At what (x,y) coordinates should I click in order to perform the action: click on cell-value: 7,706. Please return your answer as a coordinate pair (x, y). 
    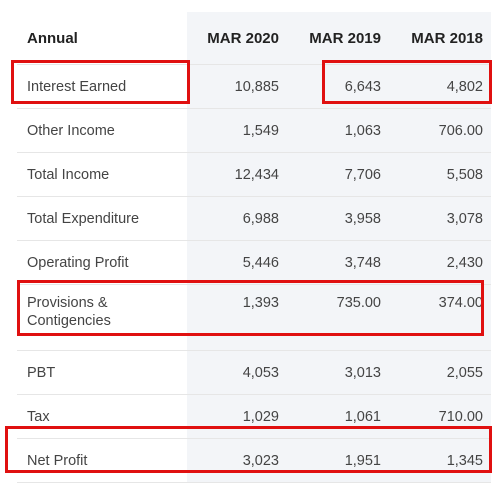
    Looking at the image, I should click on (338, 174).